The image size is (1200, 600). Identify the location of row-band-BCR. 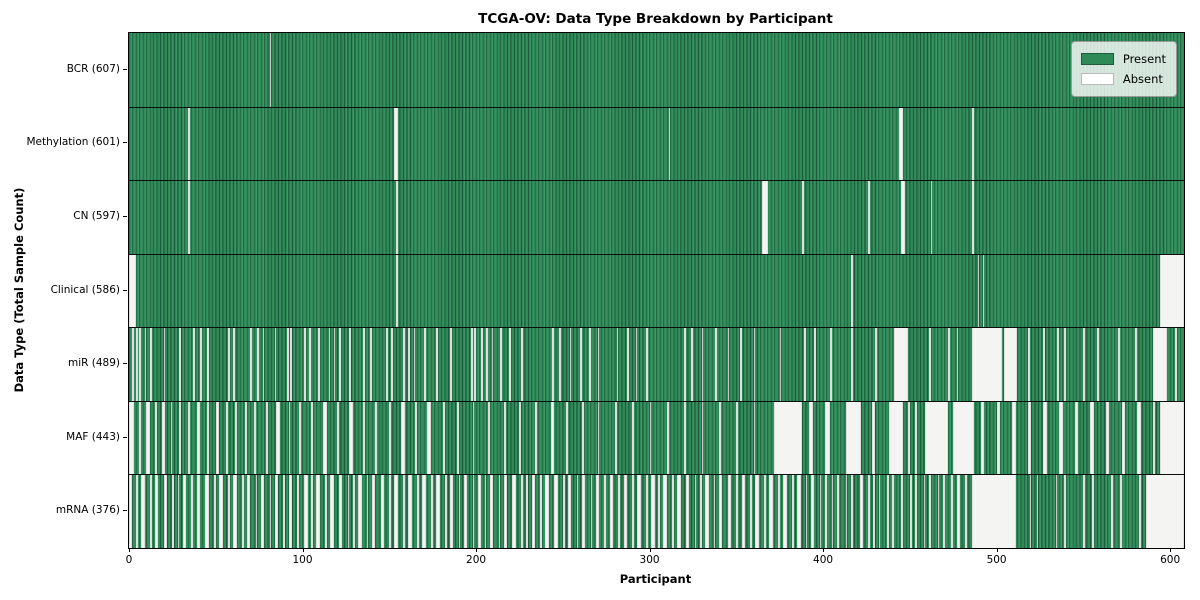
(656, 70).